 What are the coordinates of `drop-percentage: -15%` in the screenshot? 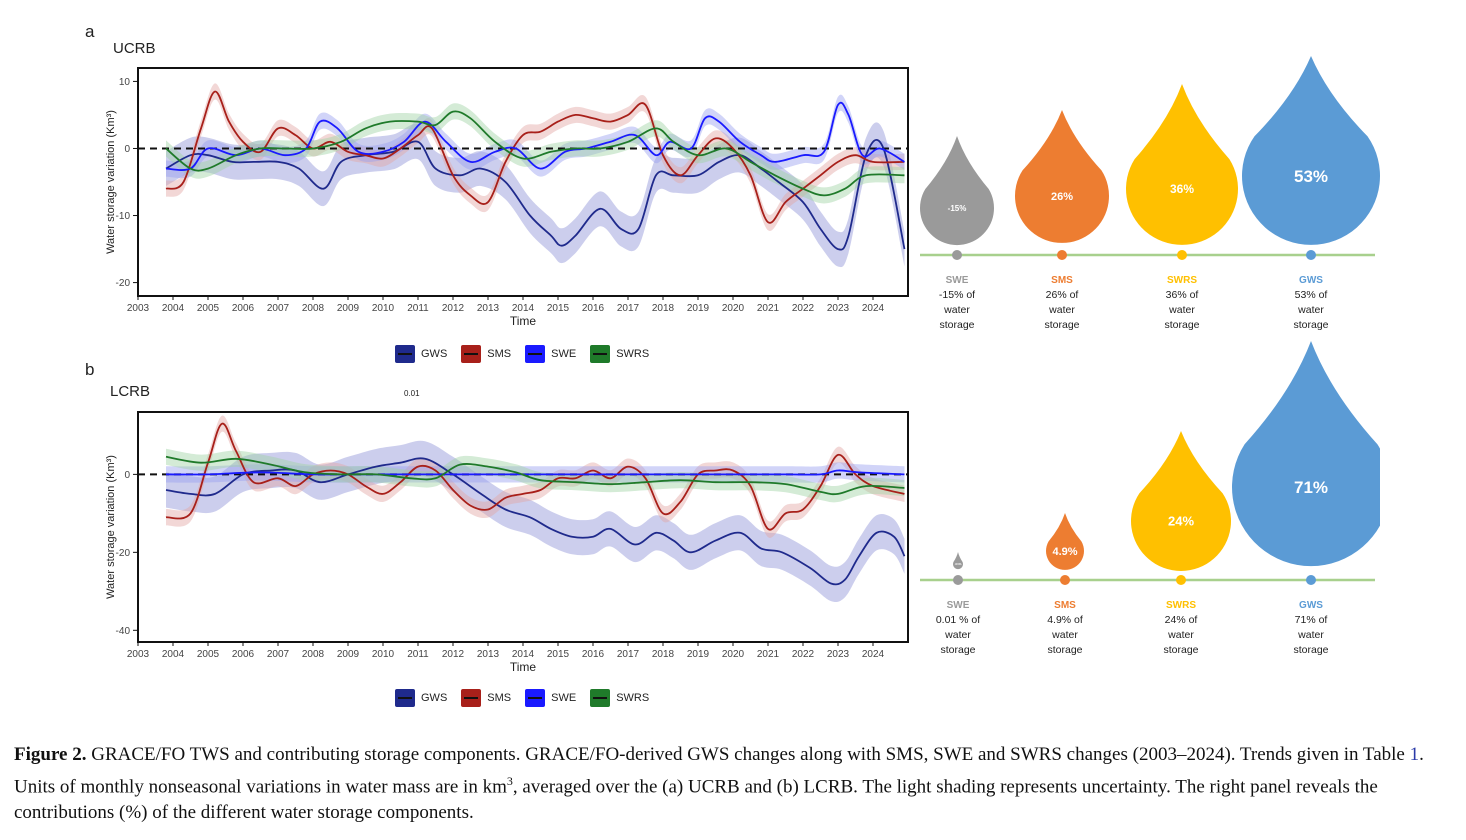 It's located at (957, 208).